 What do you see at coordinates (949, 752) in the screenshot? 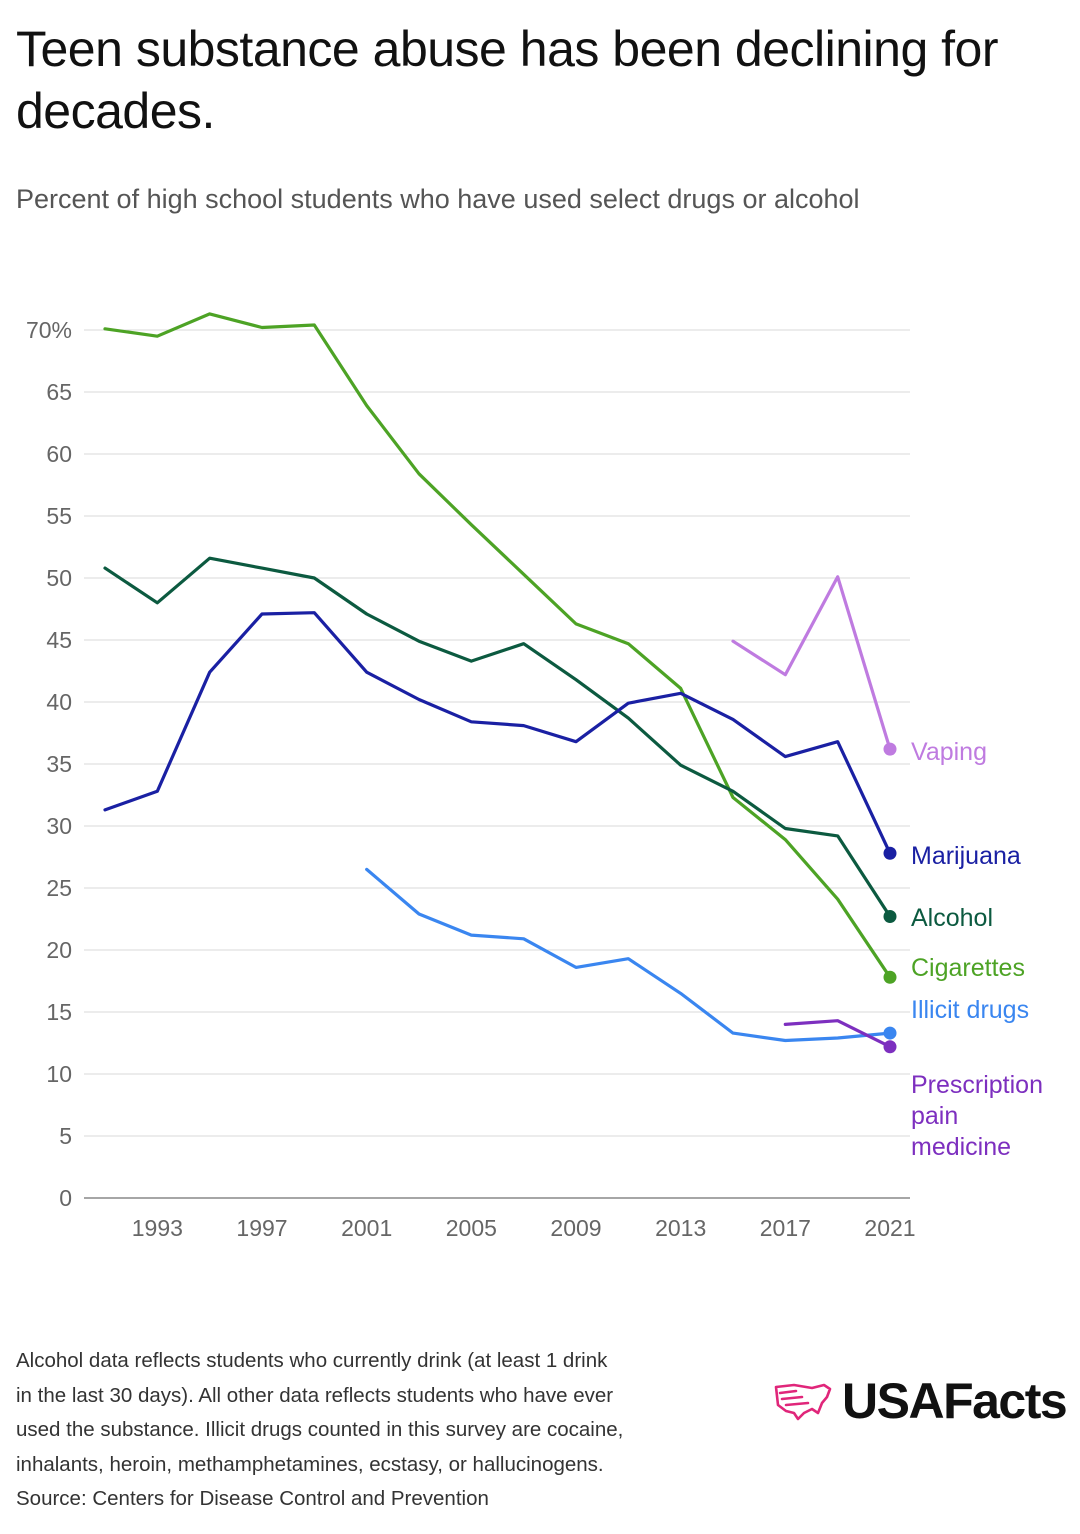
I see `series-label-vaping: Vaping` at bounding box center [949, 752].